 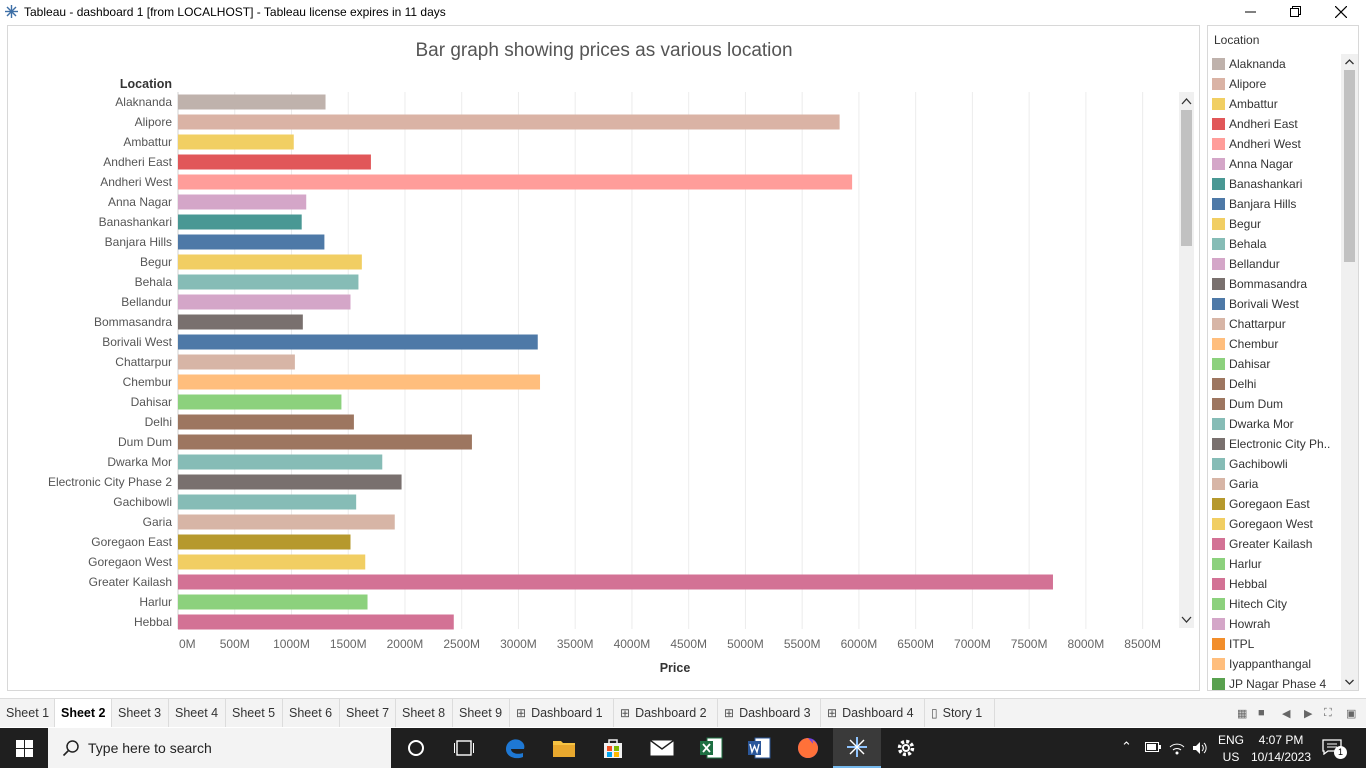 I want to click on task-view-button, so click(x=464, y=748).